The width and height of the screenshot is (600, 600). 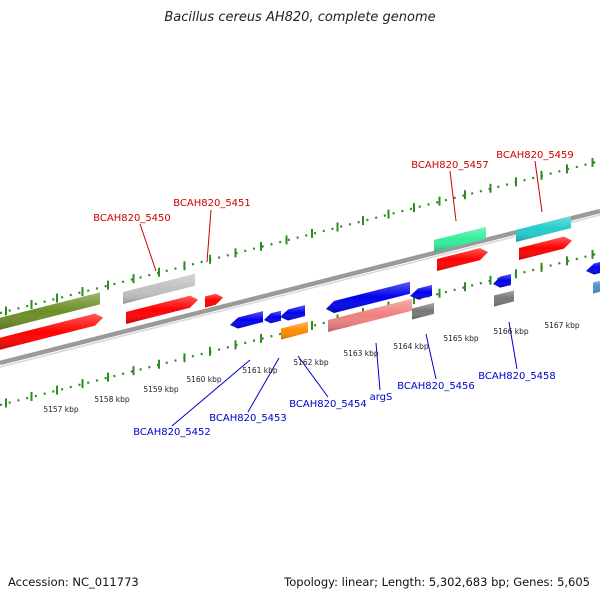 I want to click on genome-title: Bacillus cereus AH820, complete genome, so click(x=300, y=17).